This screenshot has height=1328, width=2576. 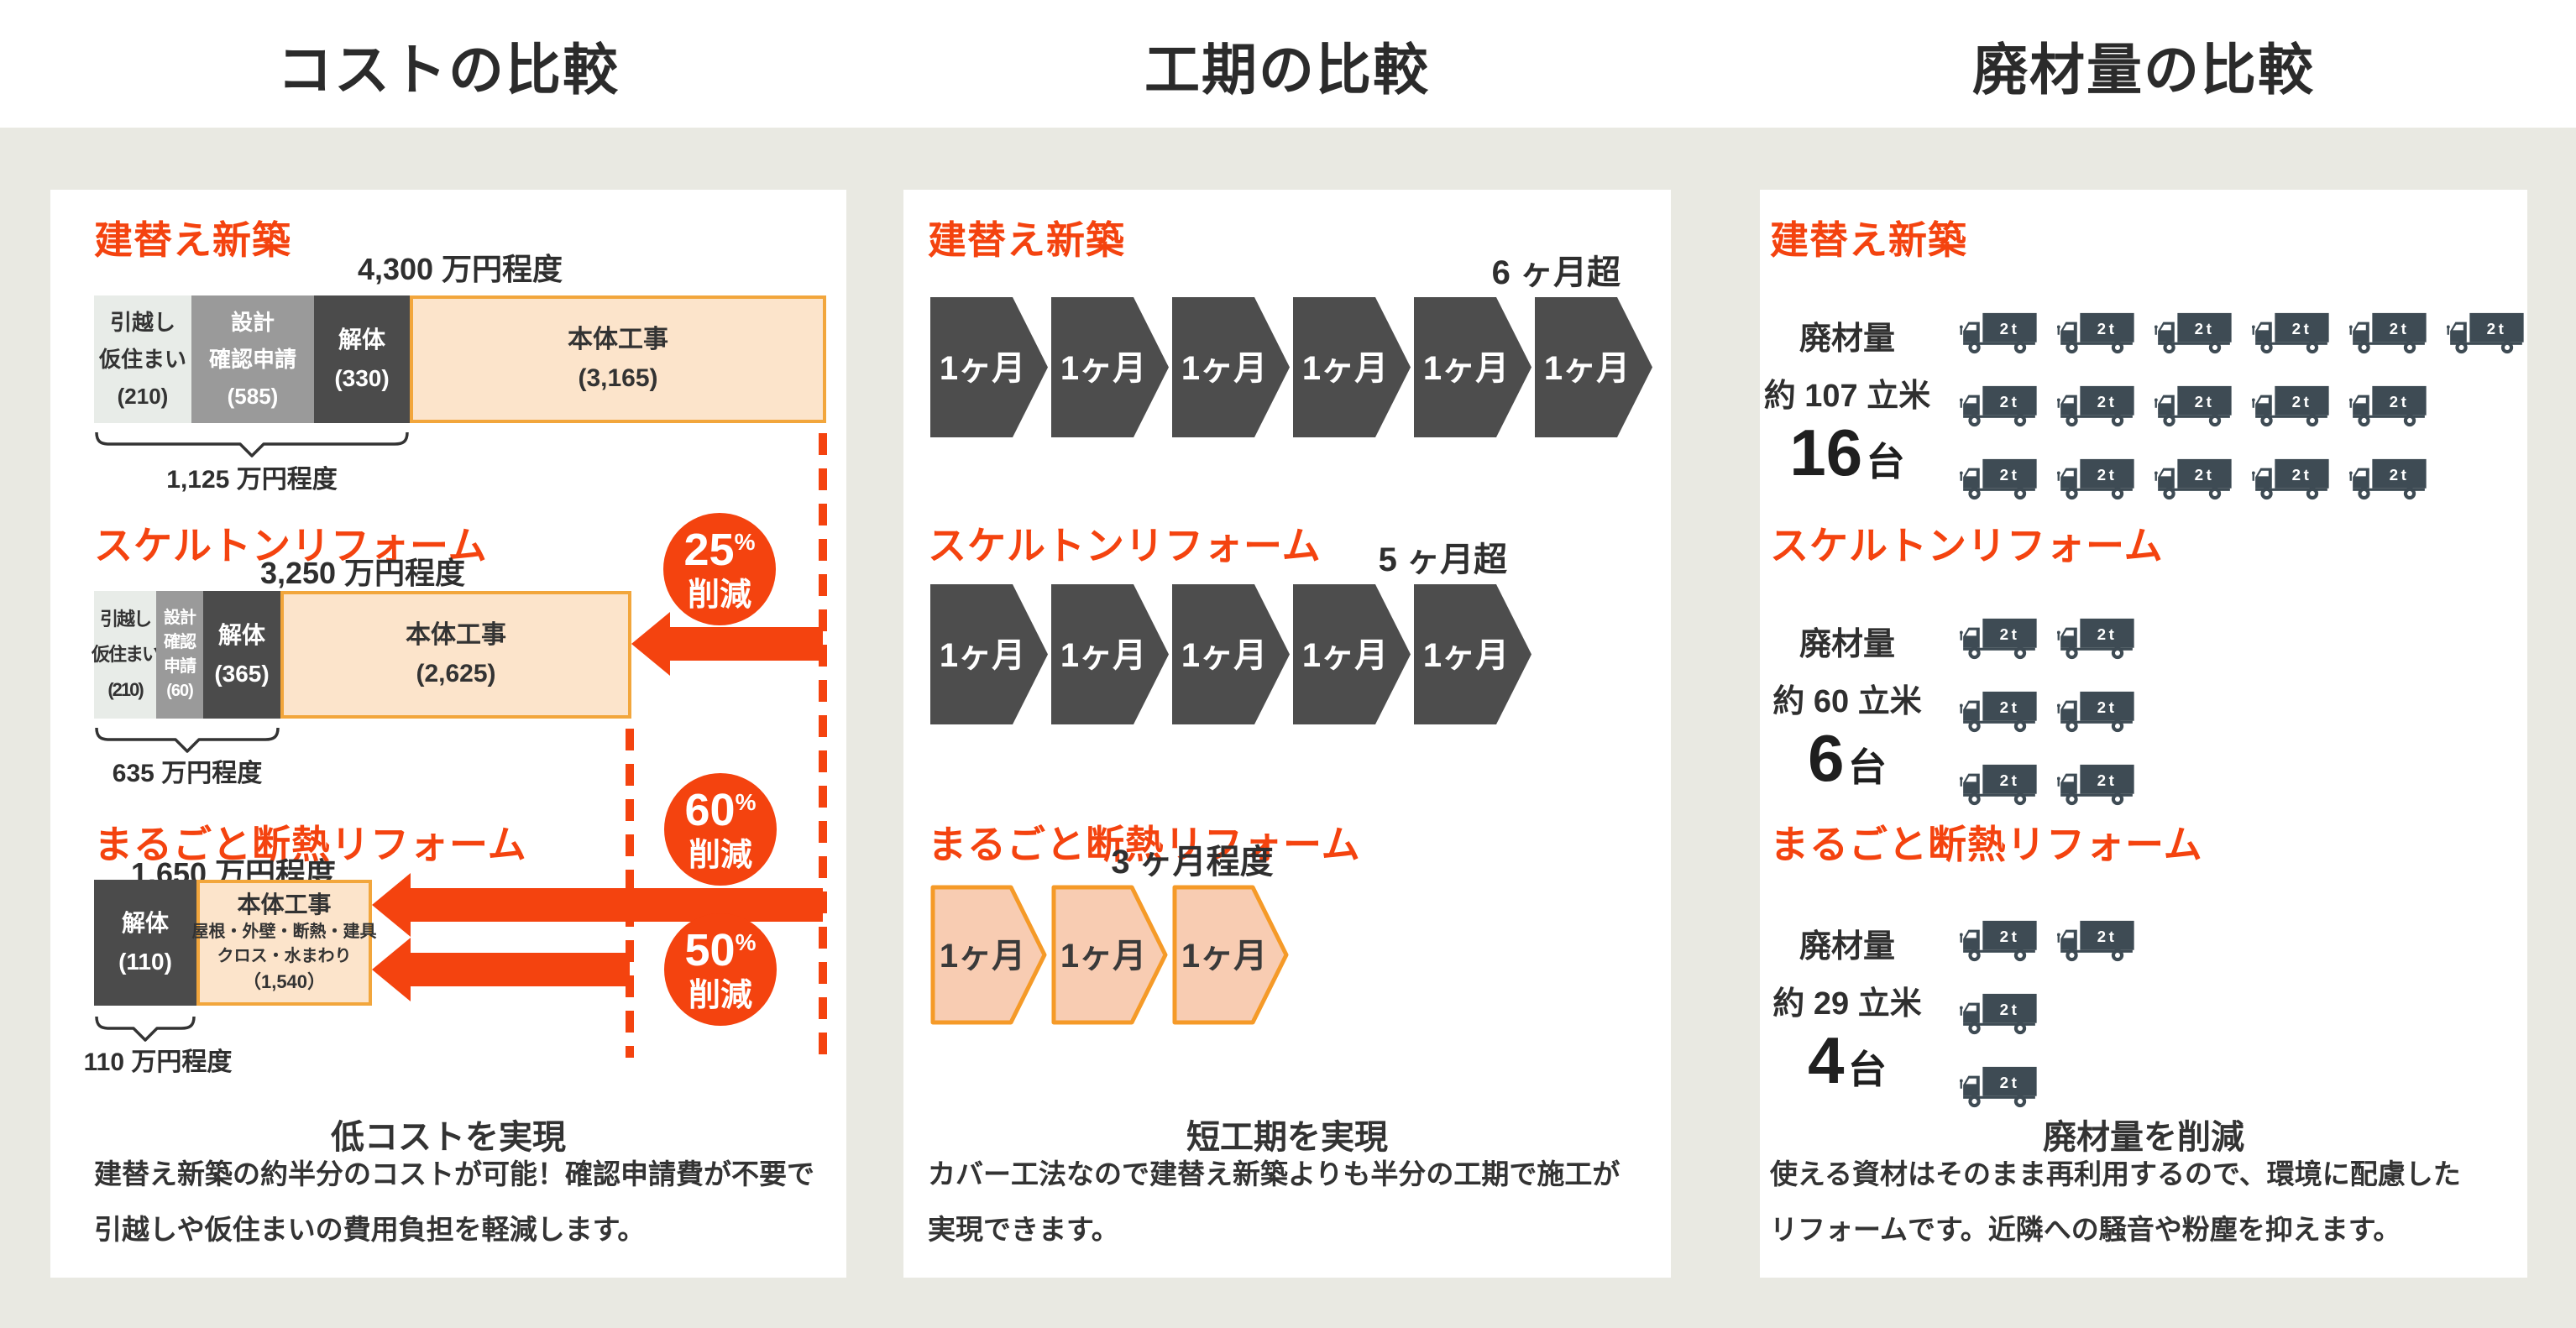 What do you see at coordinates (179, 655) in the screenshot?
I see `bar-segment-design: 設計 確認 申請 (60)` at bounding box center [179, 655].